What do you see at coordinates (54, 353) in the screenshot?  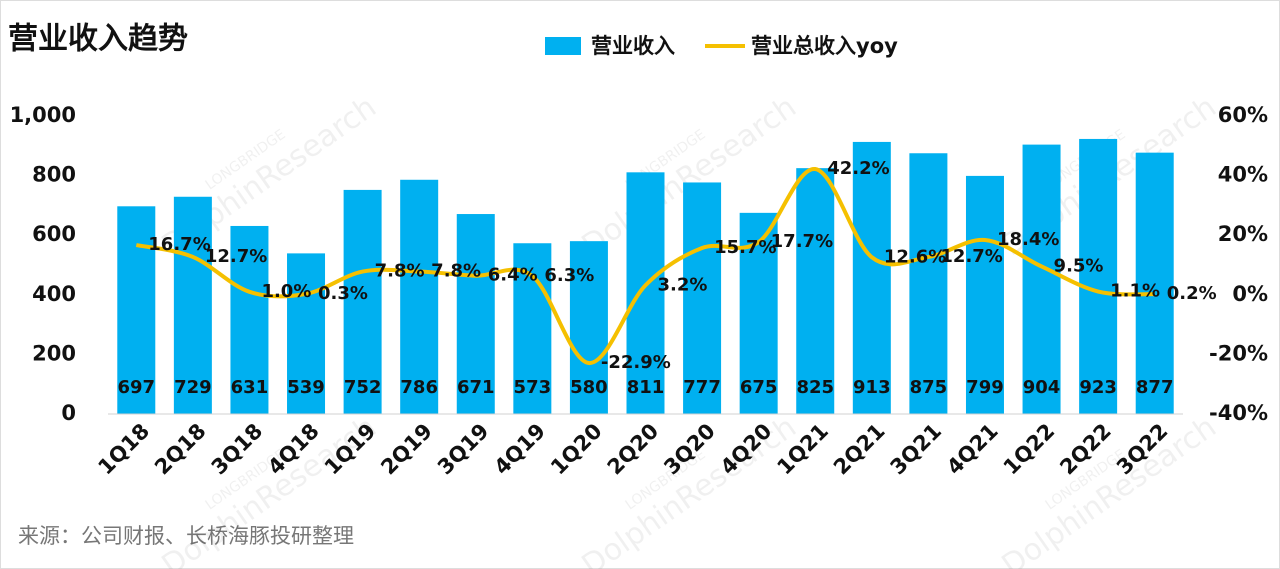 I see `y-tick-label: 200` at bounding box center [54, 353].